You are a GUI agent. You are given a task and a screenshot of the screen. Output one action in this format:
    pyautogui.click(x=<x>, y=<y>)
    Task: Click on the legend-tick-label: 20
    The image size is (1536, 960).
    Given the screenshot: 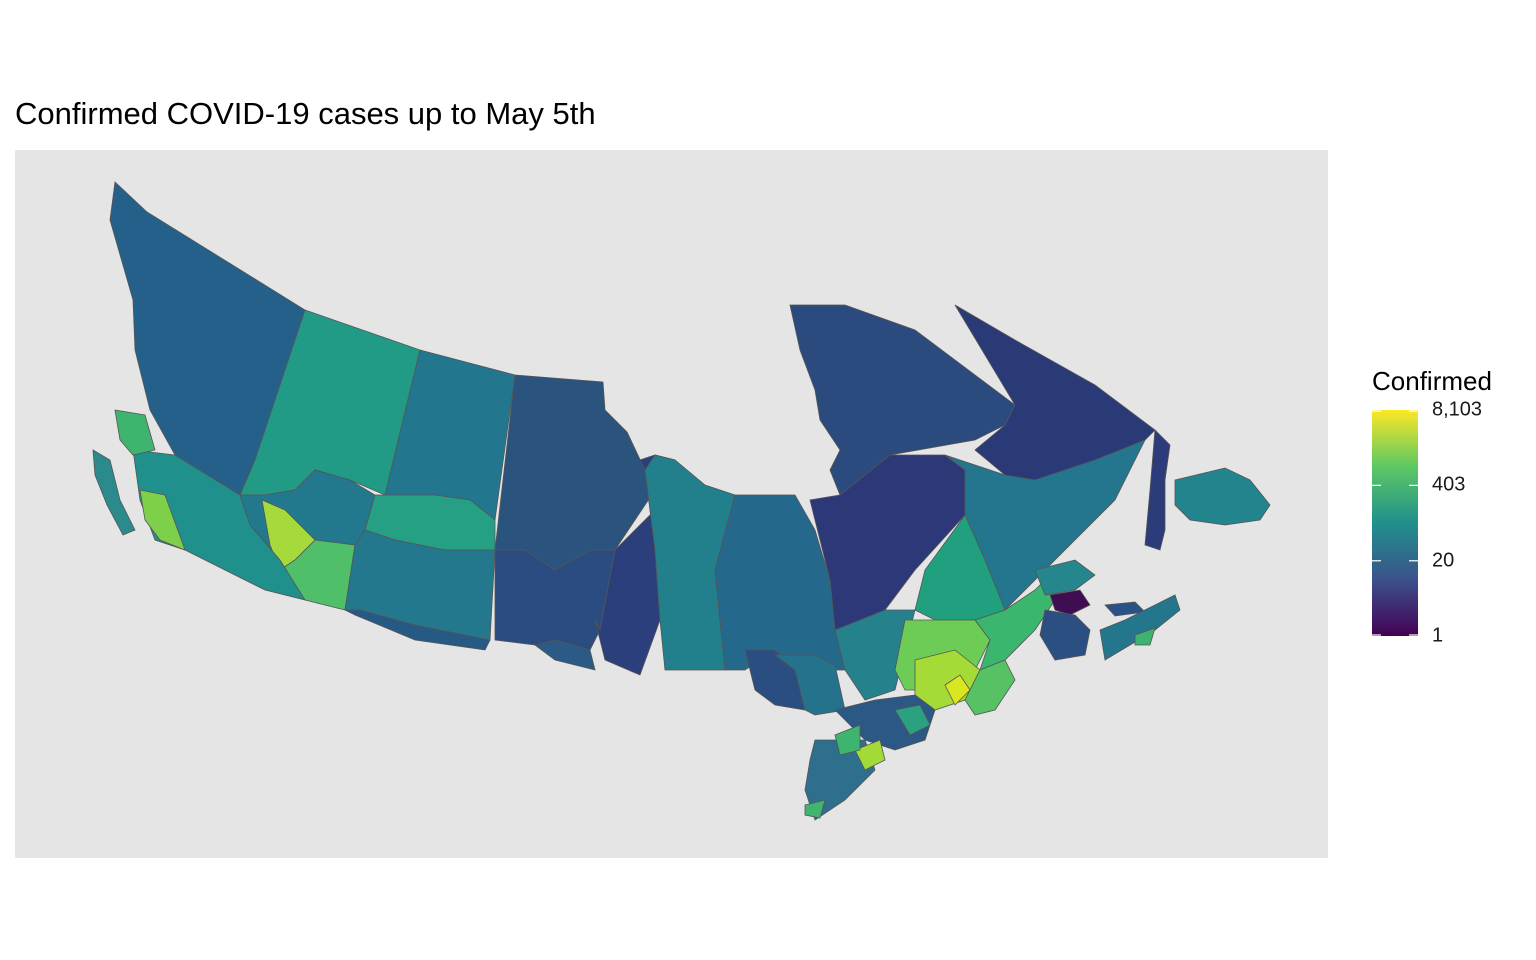 What is the action you would take?
    pyautogui.click(x=1443, y=560)
    